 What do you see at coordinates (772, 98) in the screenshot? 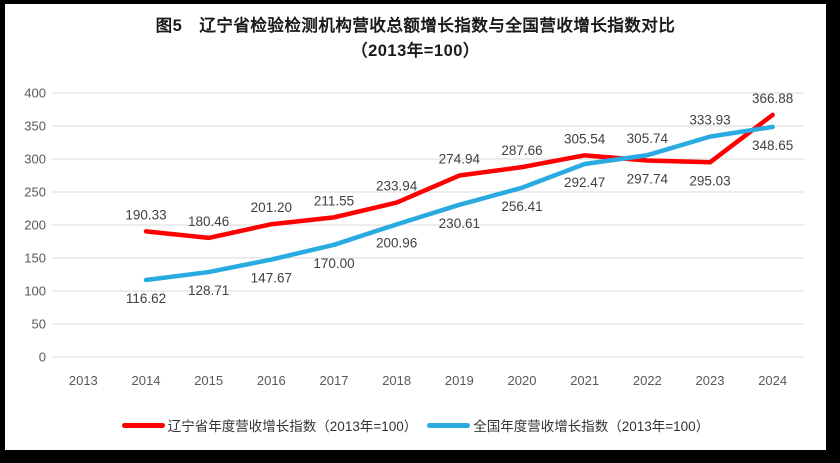
I see `data-label-0: 366.88` at bounding box center [772, 98].